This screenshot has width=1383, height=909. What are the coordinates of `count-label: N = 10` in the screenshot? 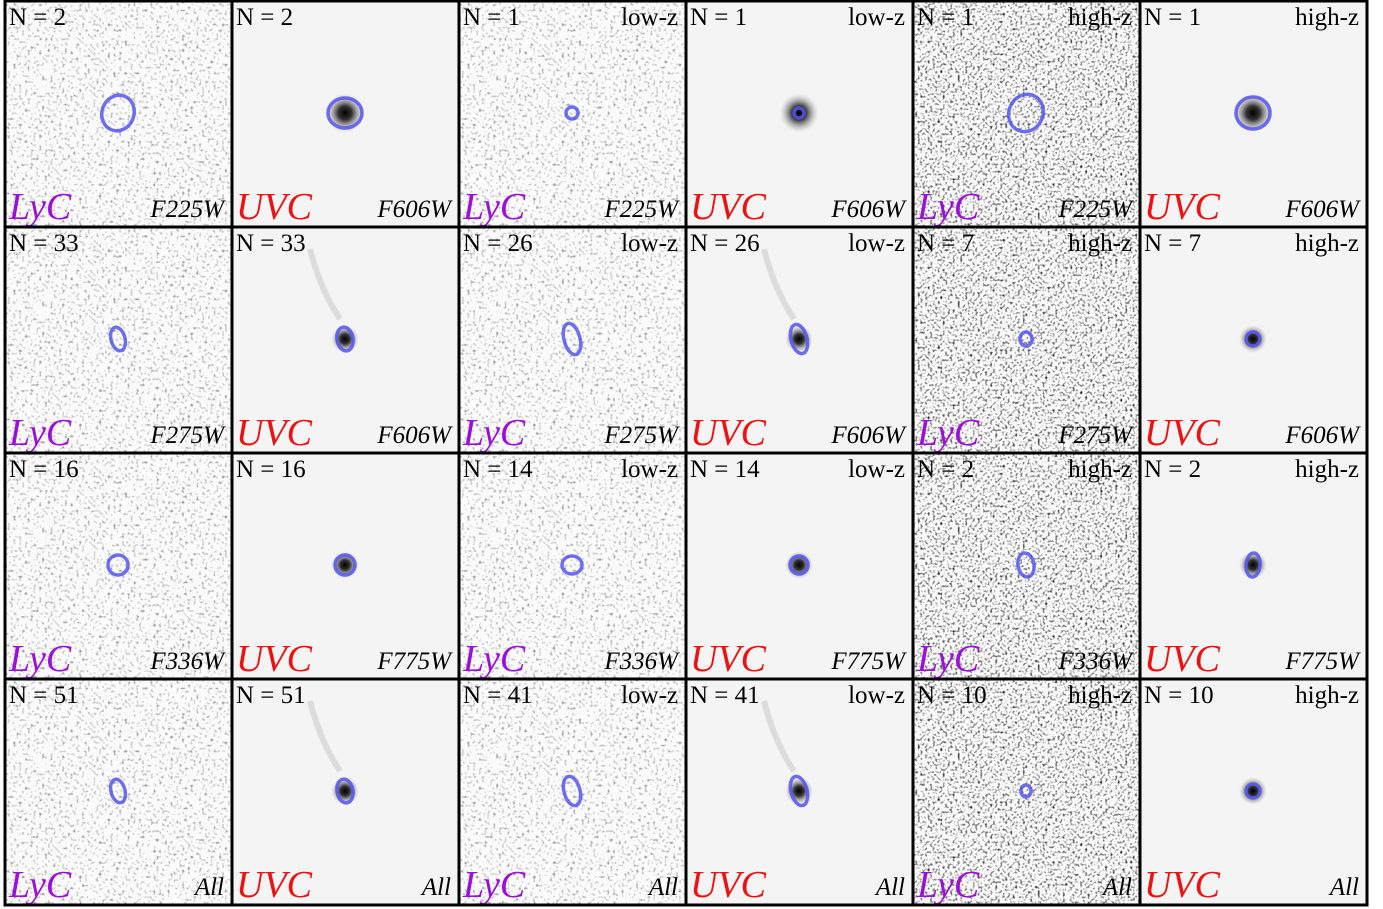 It's located at (952, 695).